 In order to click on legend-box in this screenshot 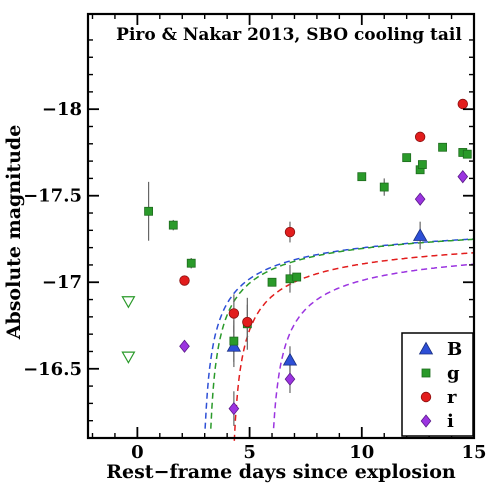, I will do `click(437, 384)`.